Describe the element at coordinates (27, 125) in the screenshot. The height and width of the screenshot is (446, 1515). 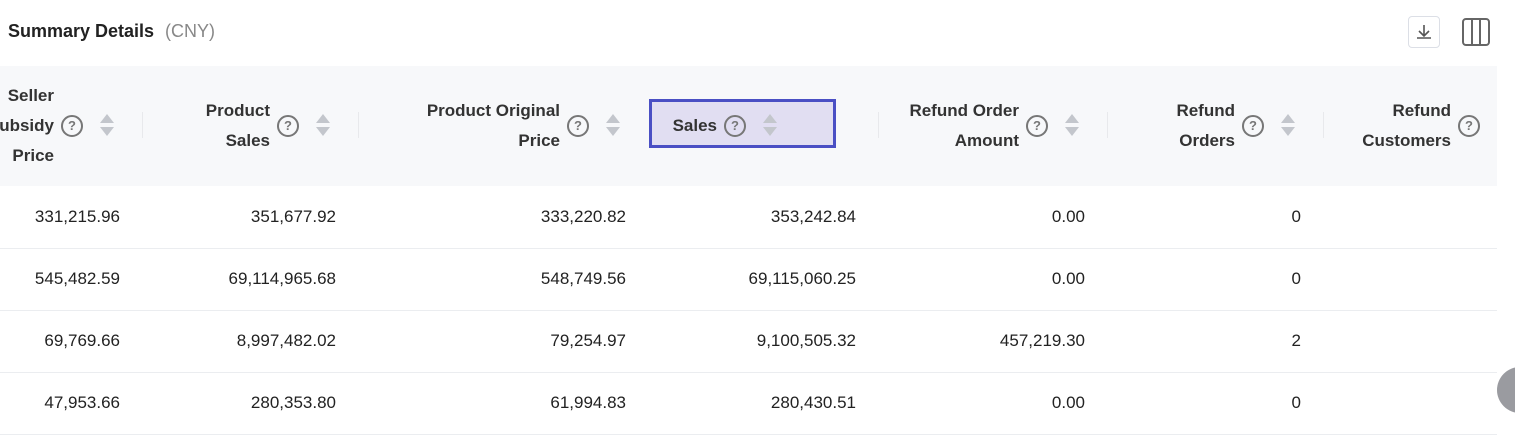
I see `column-header: Seller Subsidy Price` at that location.